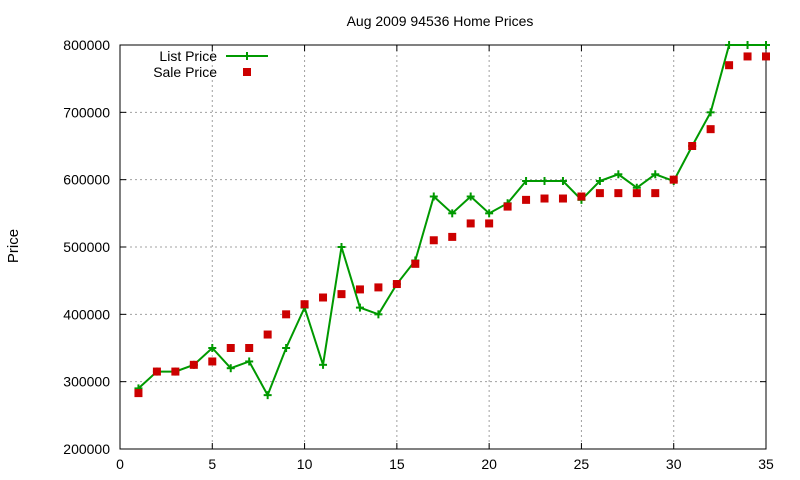  I want to click on legend-label-sale-price: Sale Price, so click(185, 72).